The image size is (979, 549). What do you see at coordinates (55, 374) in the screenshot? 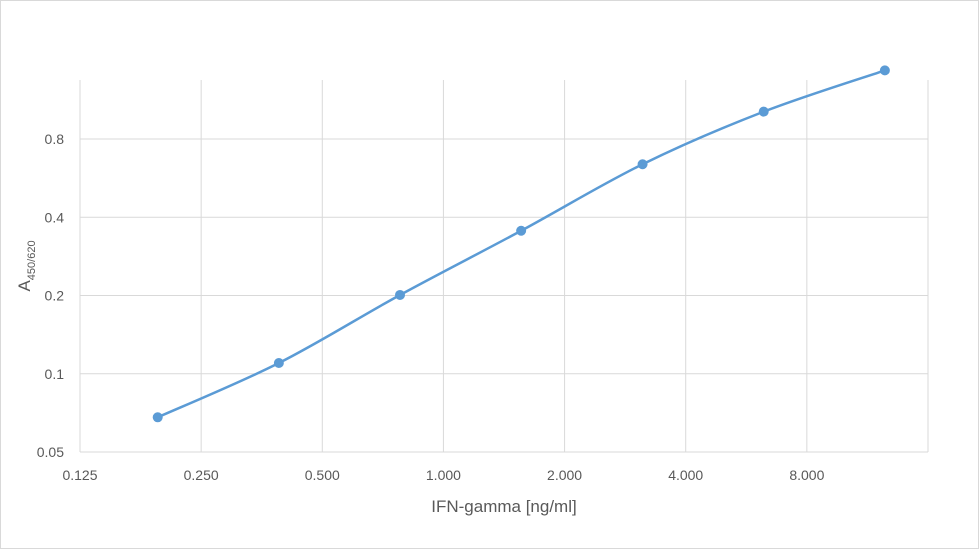
I see `y-tick-label: 0.1` at bounding box center [55, 374].